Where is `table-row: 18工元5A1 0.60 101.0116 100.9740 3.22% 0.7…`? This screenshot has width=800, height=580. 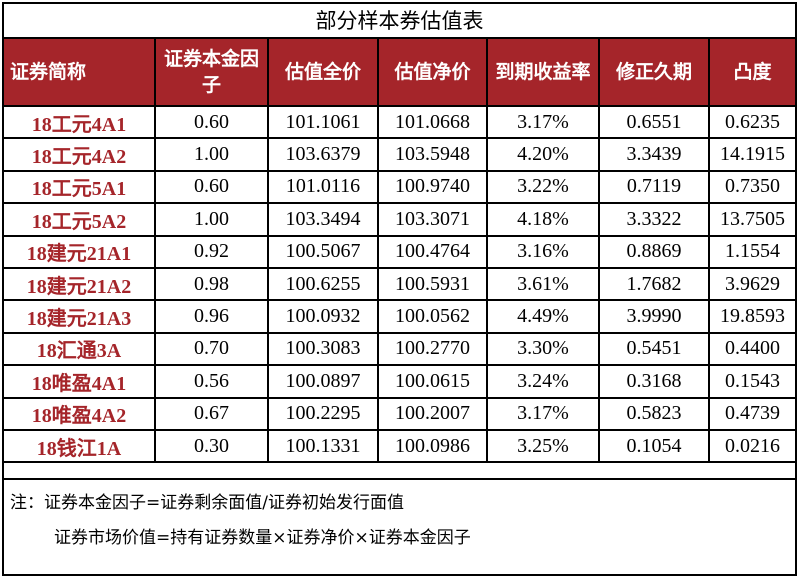
table-row: 18工元5A1 0.60 101.0116 100.9740 3.22% 0.7… is located at coordinates (399, 187).